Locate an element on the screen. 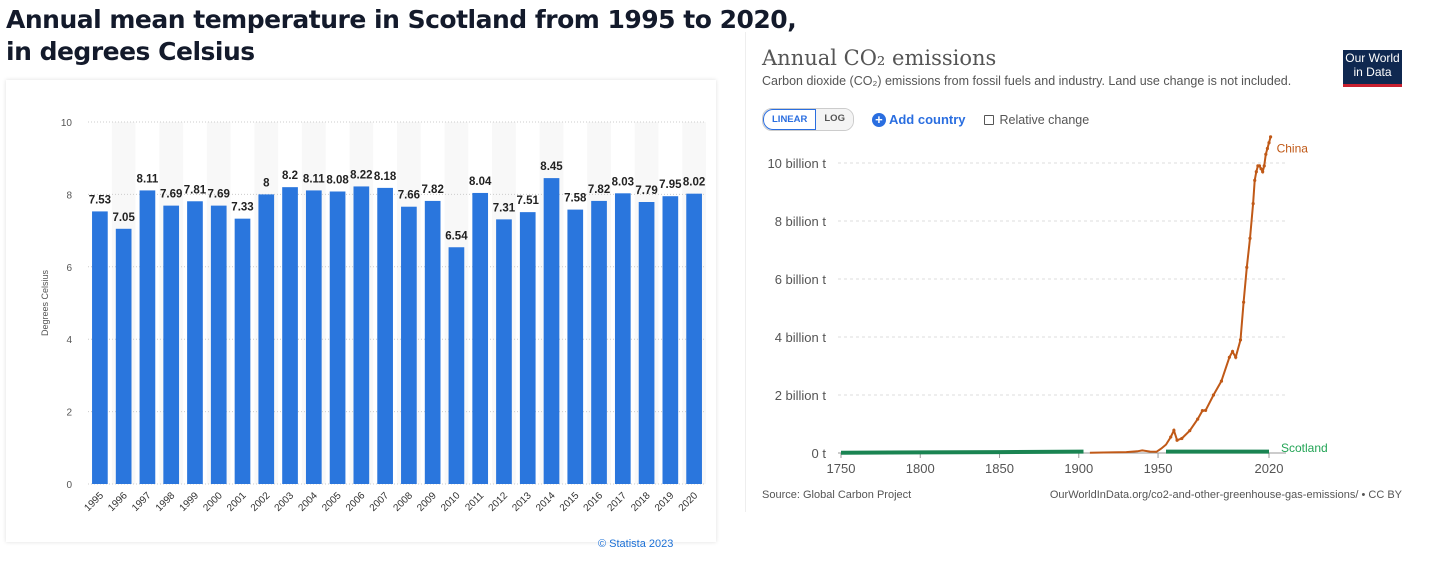  y-tick-label: 10 is located at coordinates (67, 123).